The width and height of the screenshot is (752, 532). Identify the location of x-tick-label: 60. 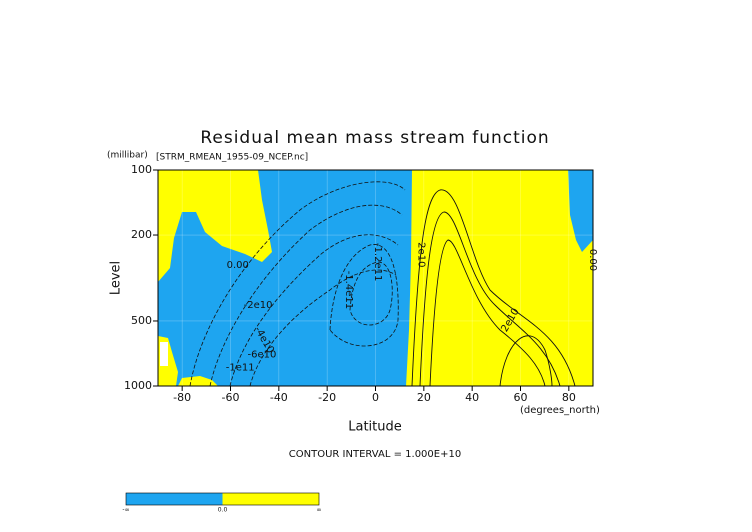
(521, 397).